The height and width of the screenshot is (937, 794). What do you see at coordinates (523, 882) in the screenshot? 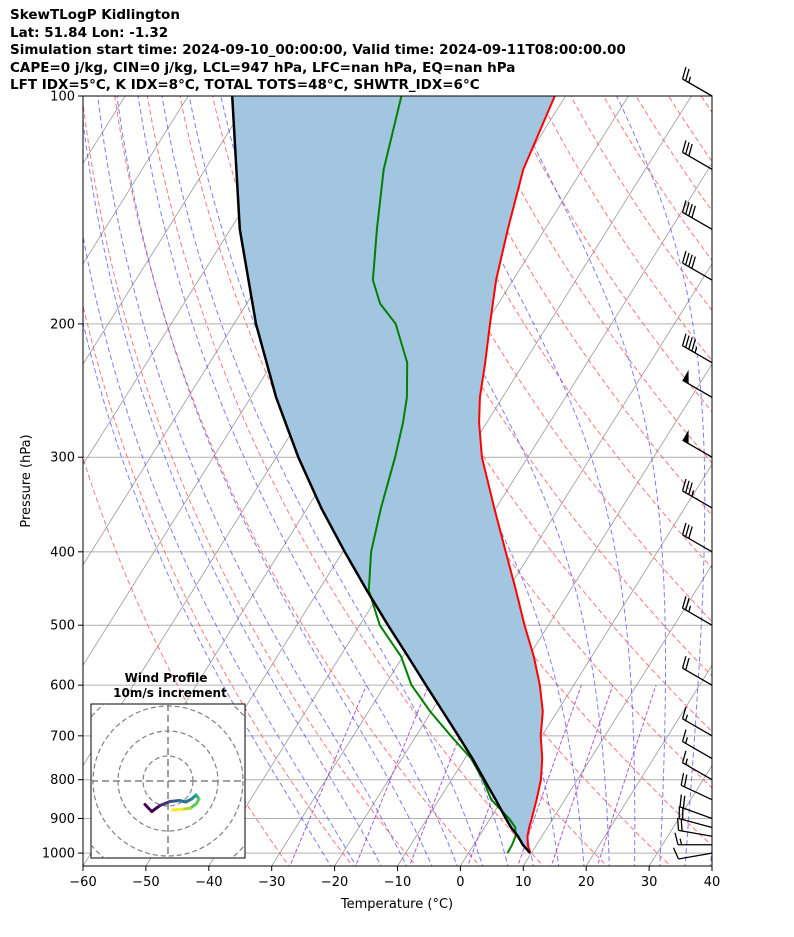
I see `x-tick-label: 10` at bounding box center [523, 882].